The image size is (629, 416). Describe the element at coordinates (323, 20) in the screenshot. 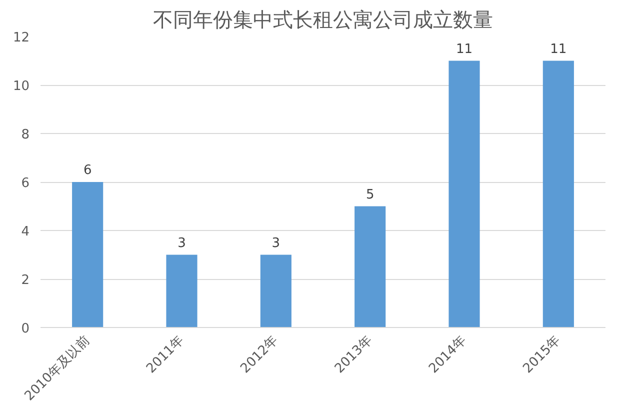

I see `chart-title: 不同年份集中式长租公寓公司成立数量` at that location.